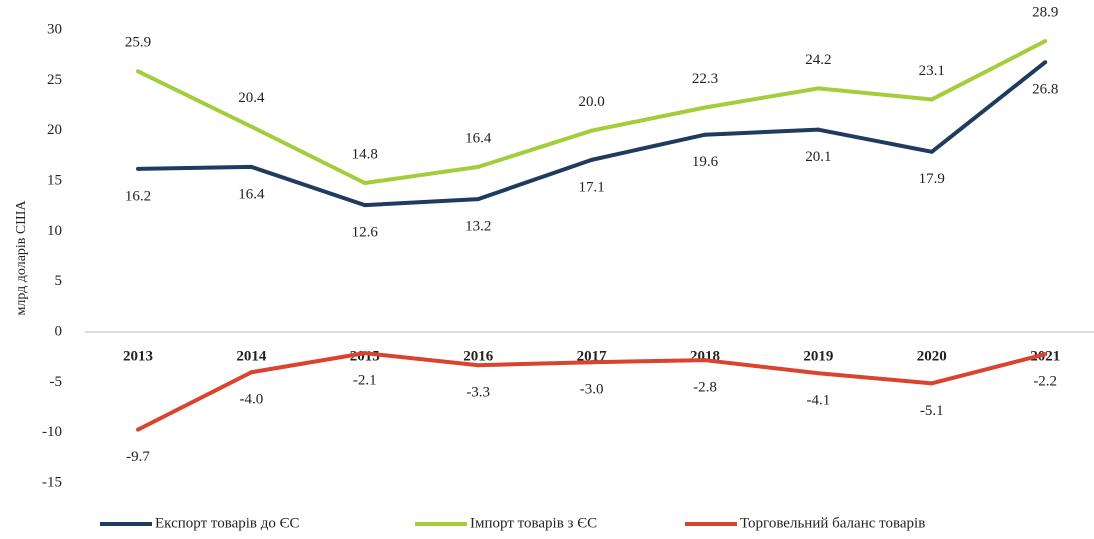 Image resolution: width=1094 pixels, height=539 pixels. Describe the element at coordinates (365, 381) in the screenshot. I see `data-label: -2.1` at that location.